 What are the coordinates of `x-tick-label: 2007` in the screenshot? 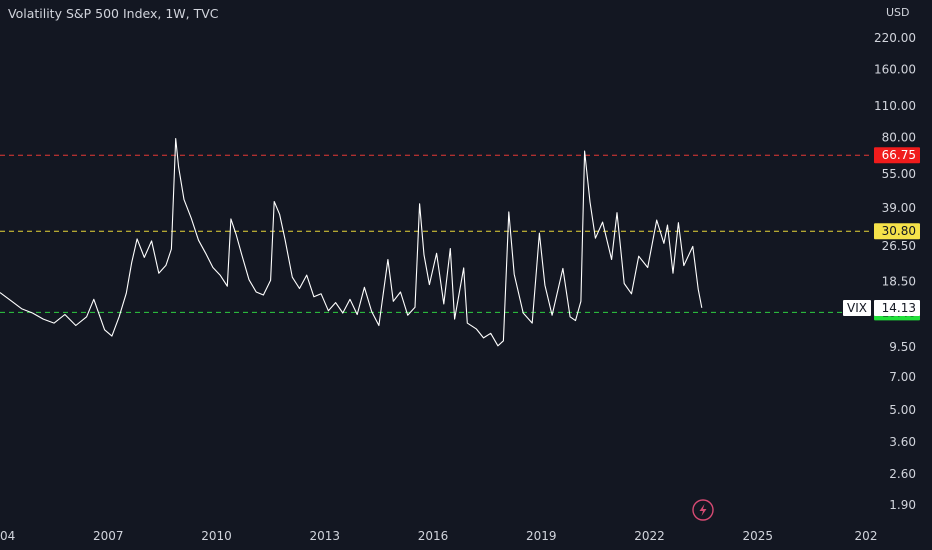 It's located at (108, 536).